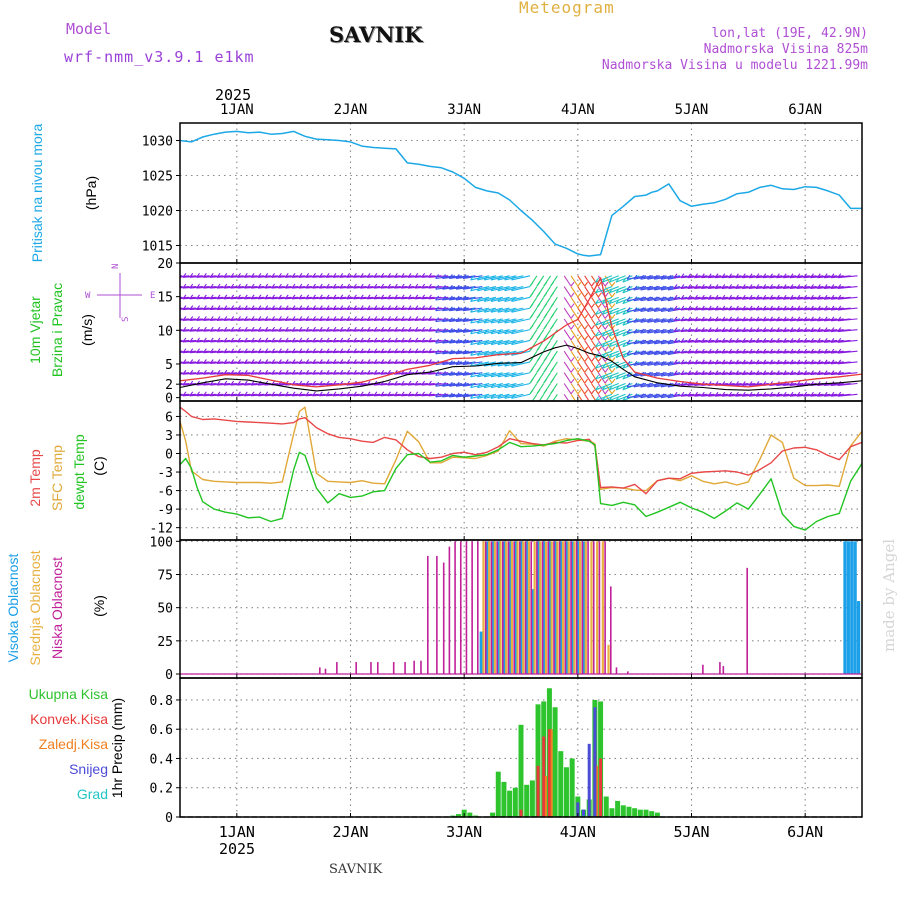 Image resolution: width=900 pixels, height=900 pixels. What do you see at coordinates (521, 747) in the screenshot?
I see `panel-frame` at bounding box center [521, 747].